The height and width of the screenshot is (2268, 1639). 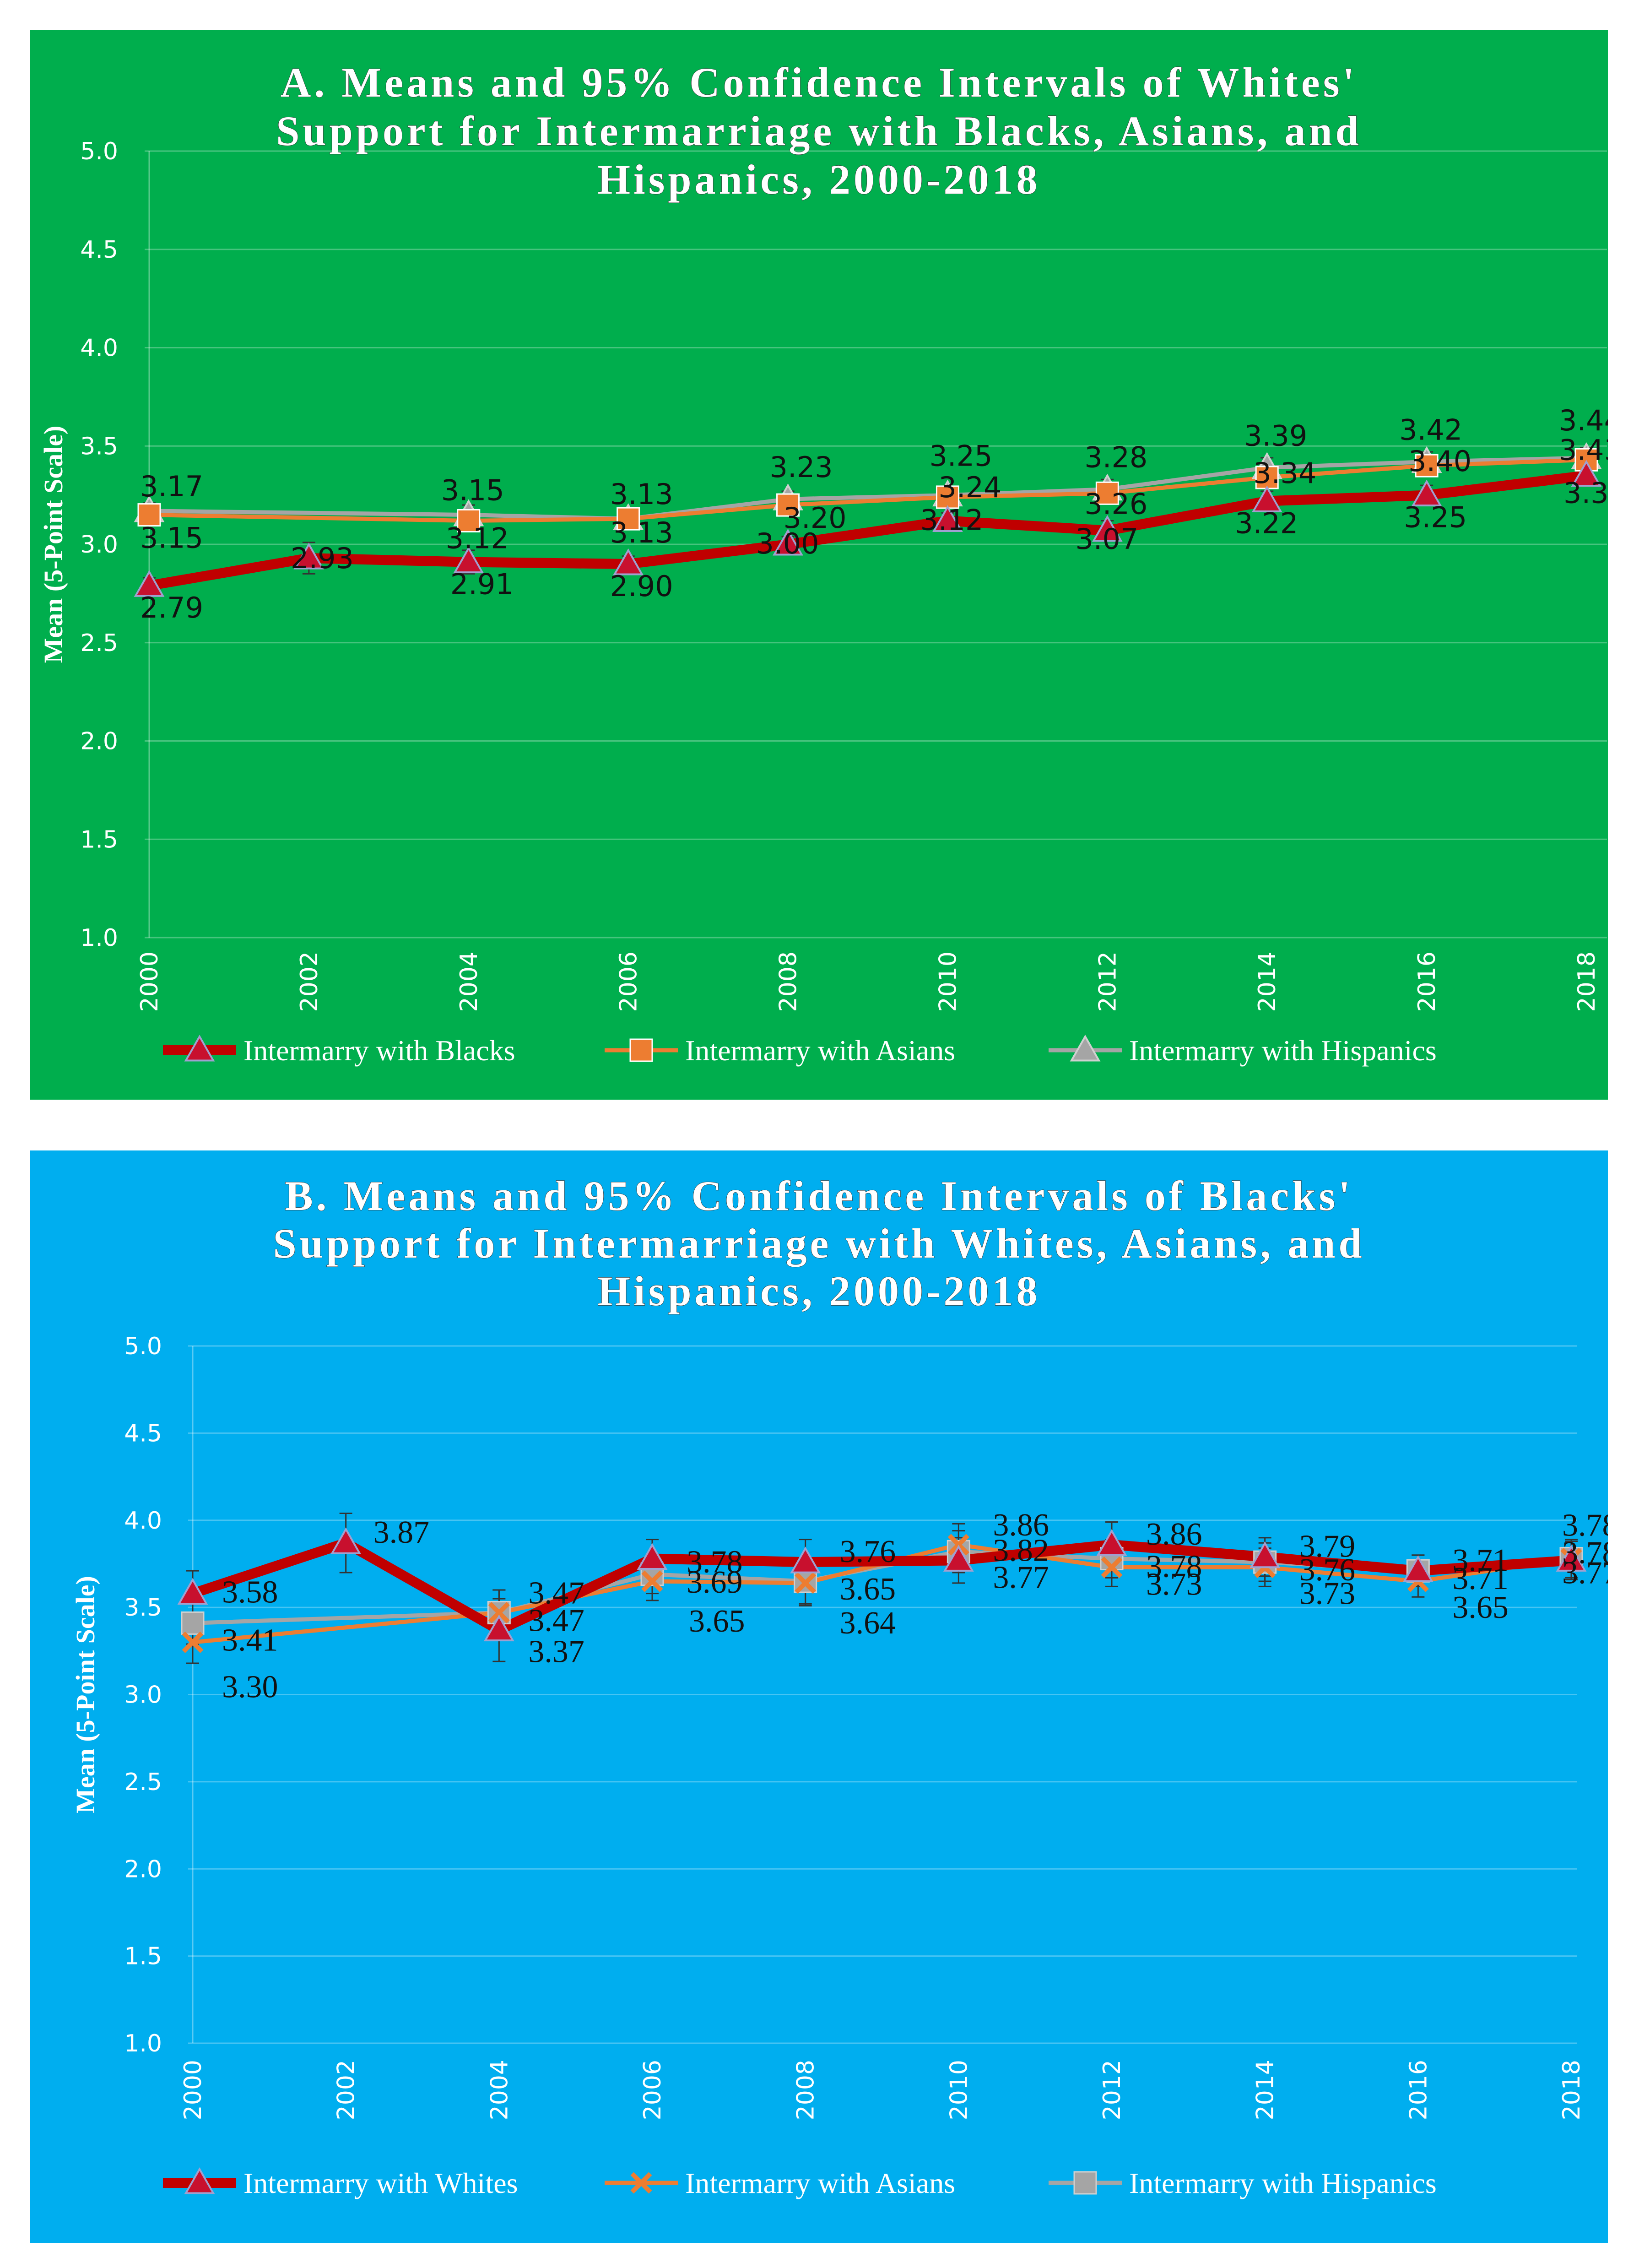 What do you see at coordinates (951, 520) in the screenshot?
I see `data-label: 3.12` at bounding box center [951, 520].